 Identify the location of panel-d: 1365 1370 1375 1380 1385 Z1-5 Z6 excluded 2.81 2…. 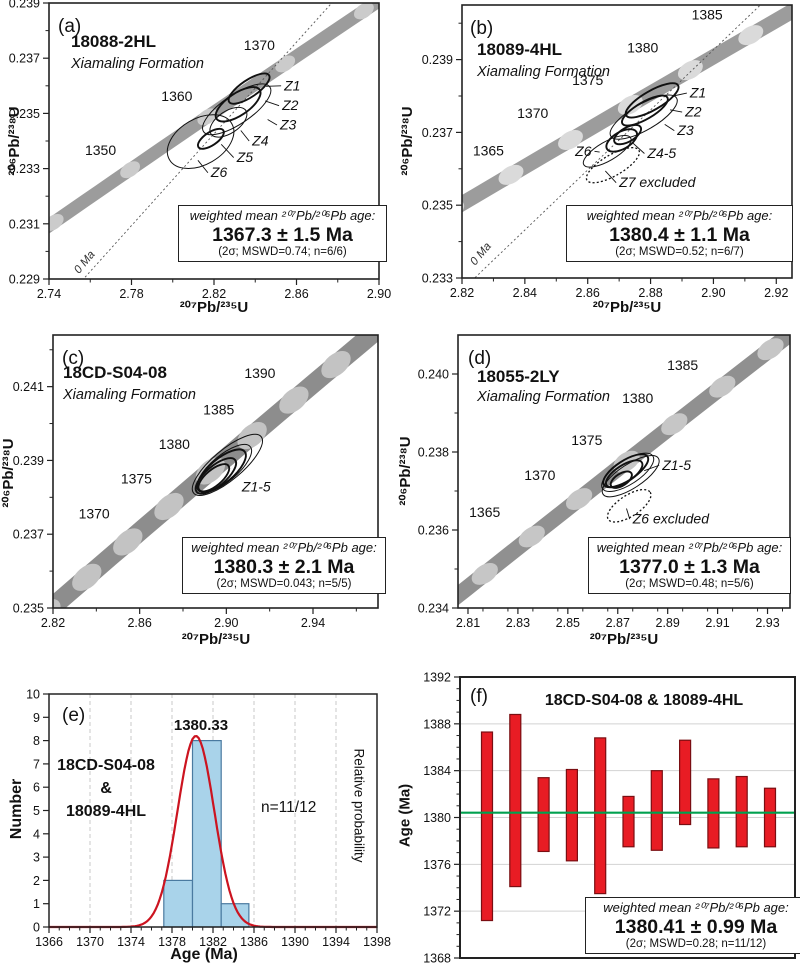
(604, 482).